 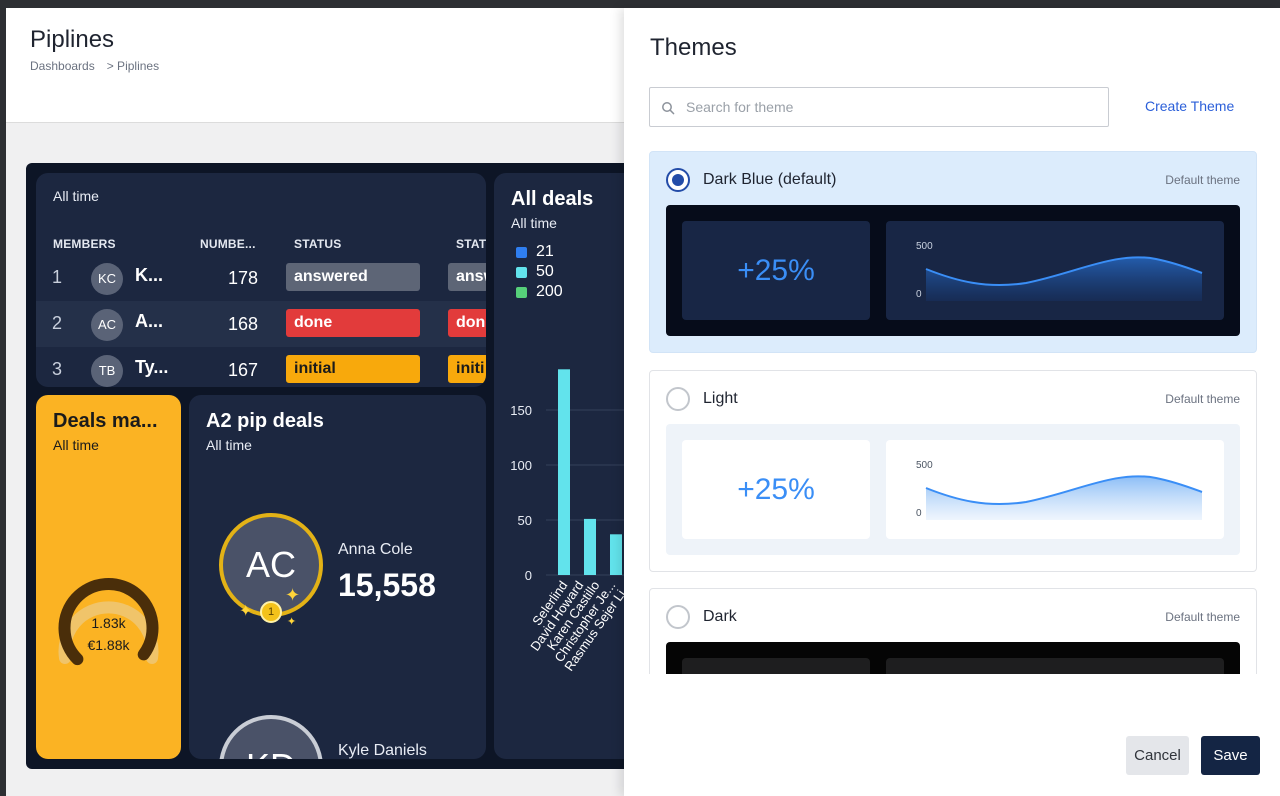 I want to click on save-button: Save, so click(x=1230, y=755).